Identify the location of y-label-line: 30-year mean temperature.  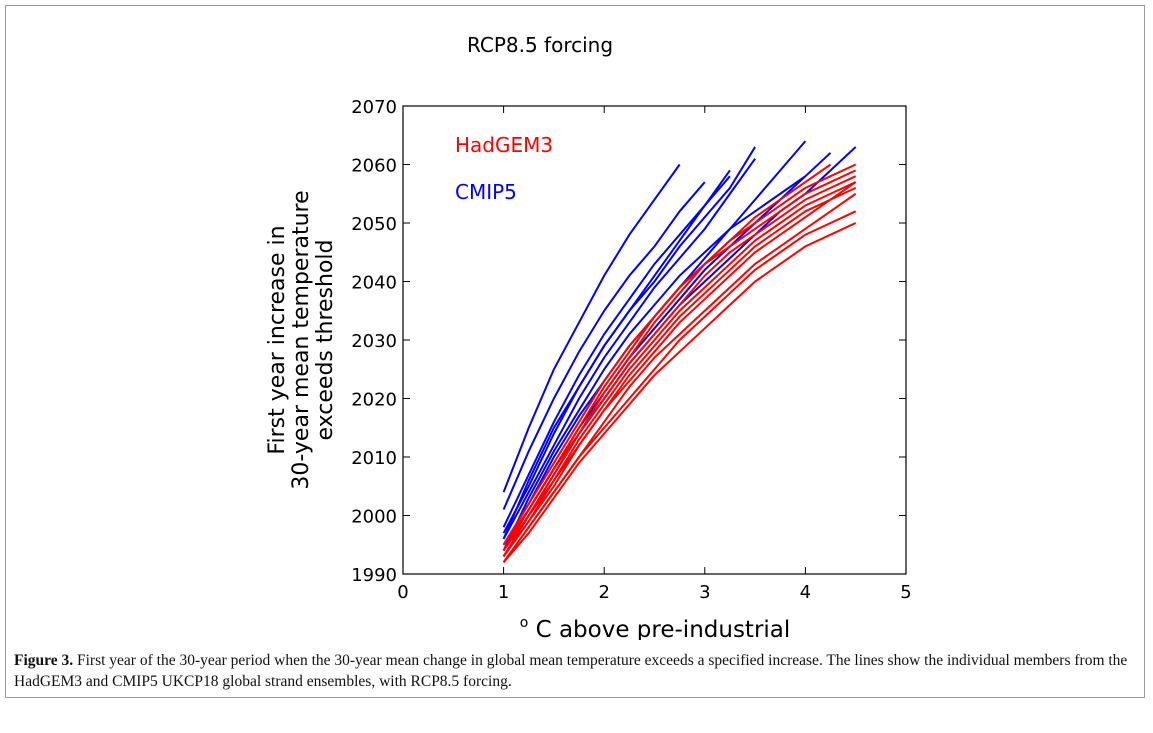
(301, 339).